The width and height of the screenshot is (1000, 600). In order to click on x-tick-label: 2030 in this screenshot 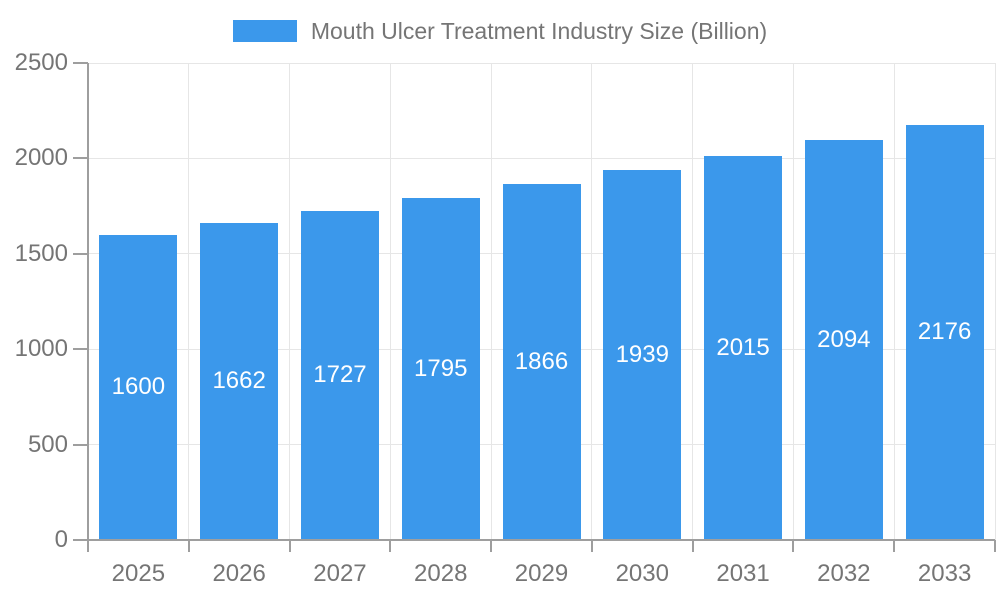, I will do `click(642, 573)`.